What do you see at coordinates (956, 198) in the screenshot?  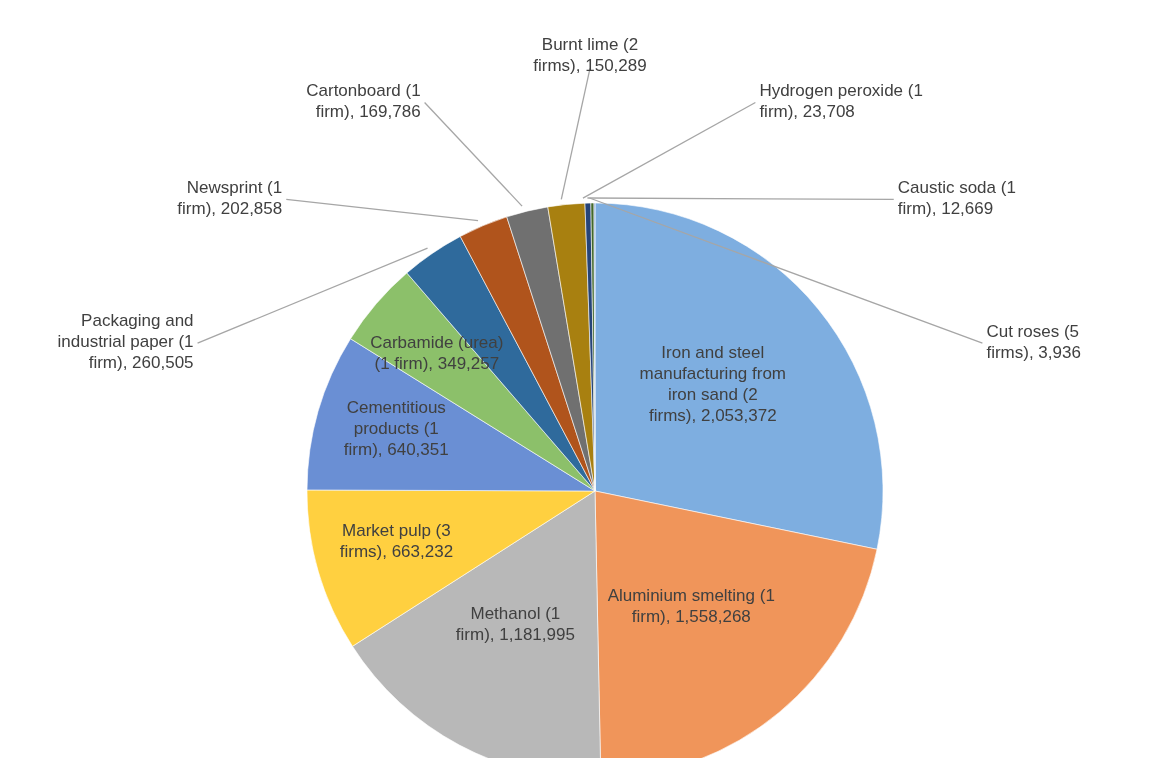 I see `slice-label: Caustic soda (1 firm), 12,669` at bounding box center [956, 198].